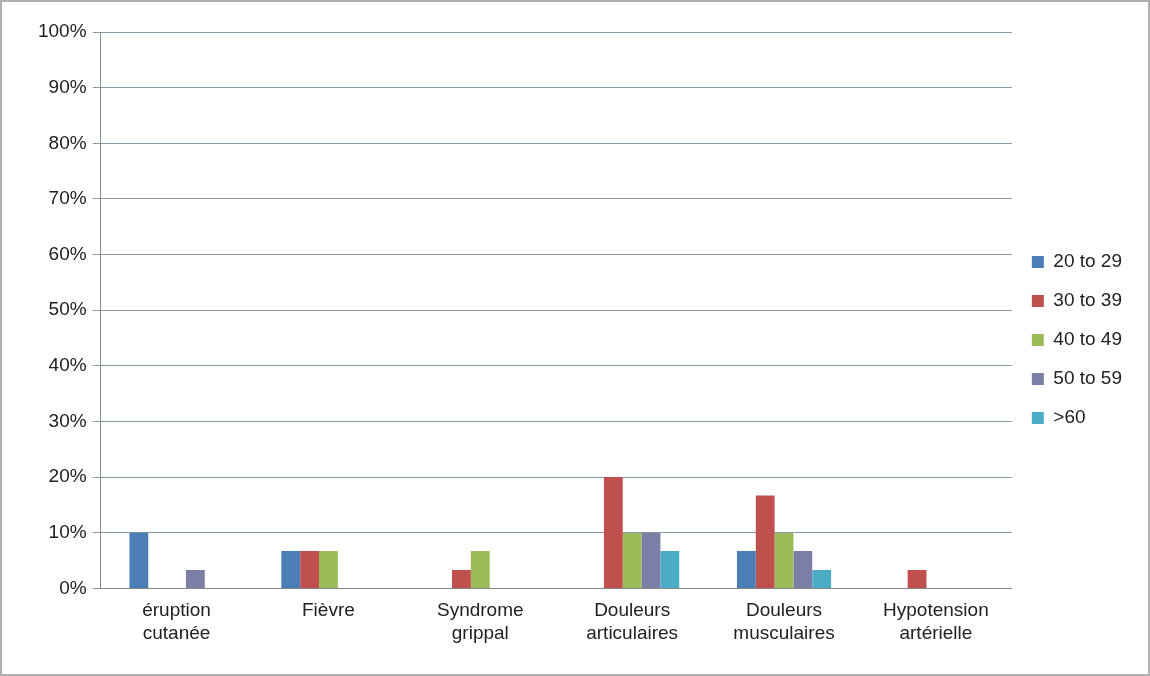  Describe the element at coordinates (67, 531) in the screenshot. I see `y-tick-label: 10%` at that location.